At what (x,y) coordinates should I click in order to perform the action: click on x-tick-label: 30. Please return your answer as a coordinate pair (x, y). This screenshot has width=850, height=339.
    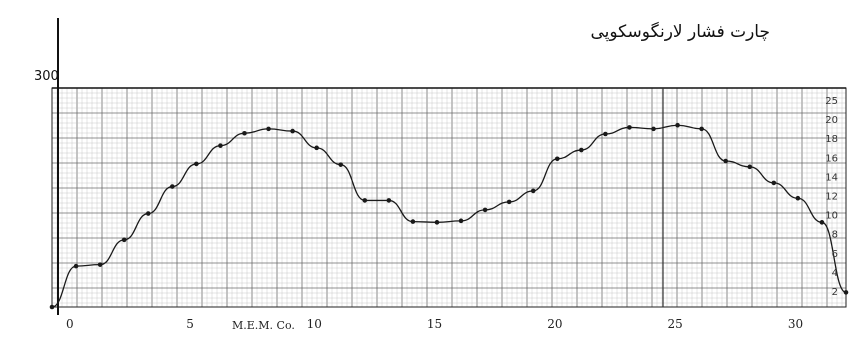
    Looking at the image, I should click on (795, 324).